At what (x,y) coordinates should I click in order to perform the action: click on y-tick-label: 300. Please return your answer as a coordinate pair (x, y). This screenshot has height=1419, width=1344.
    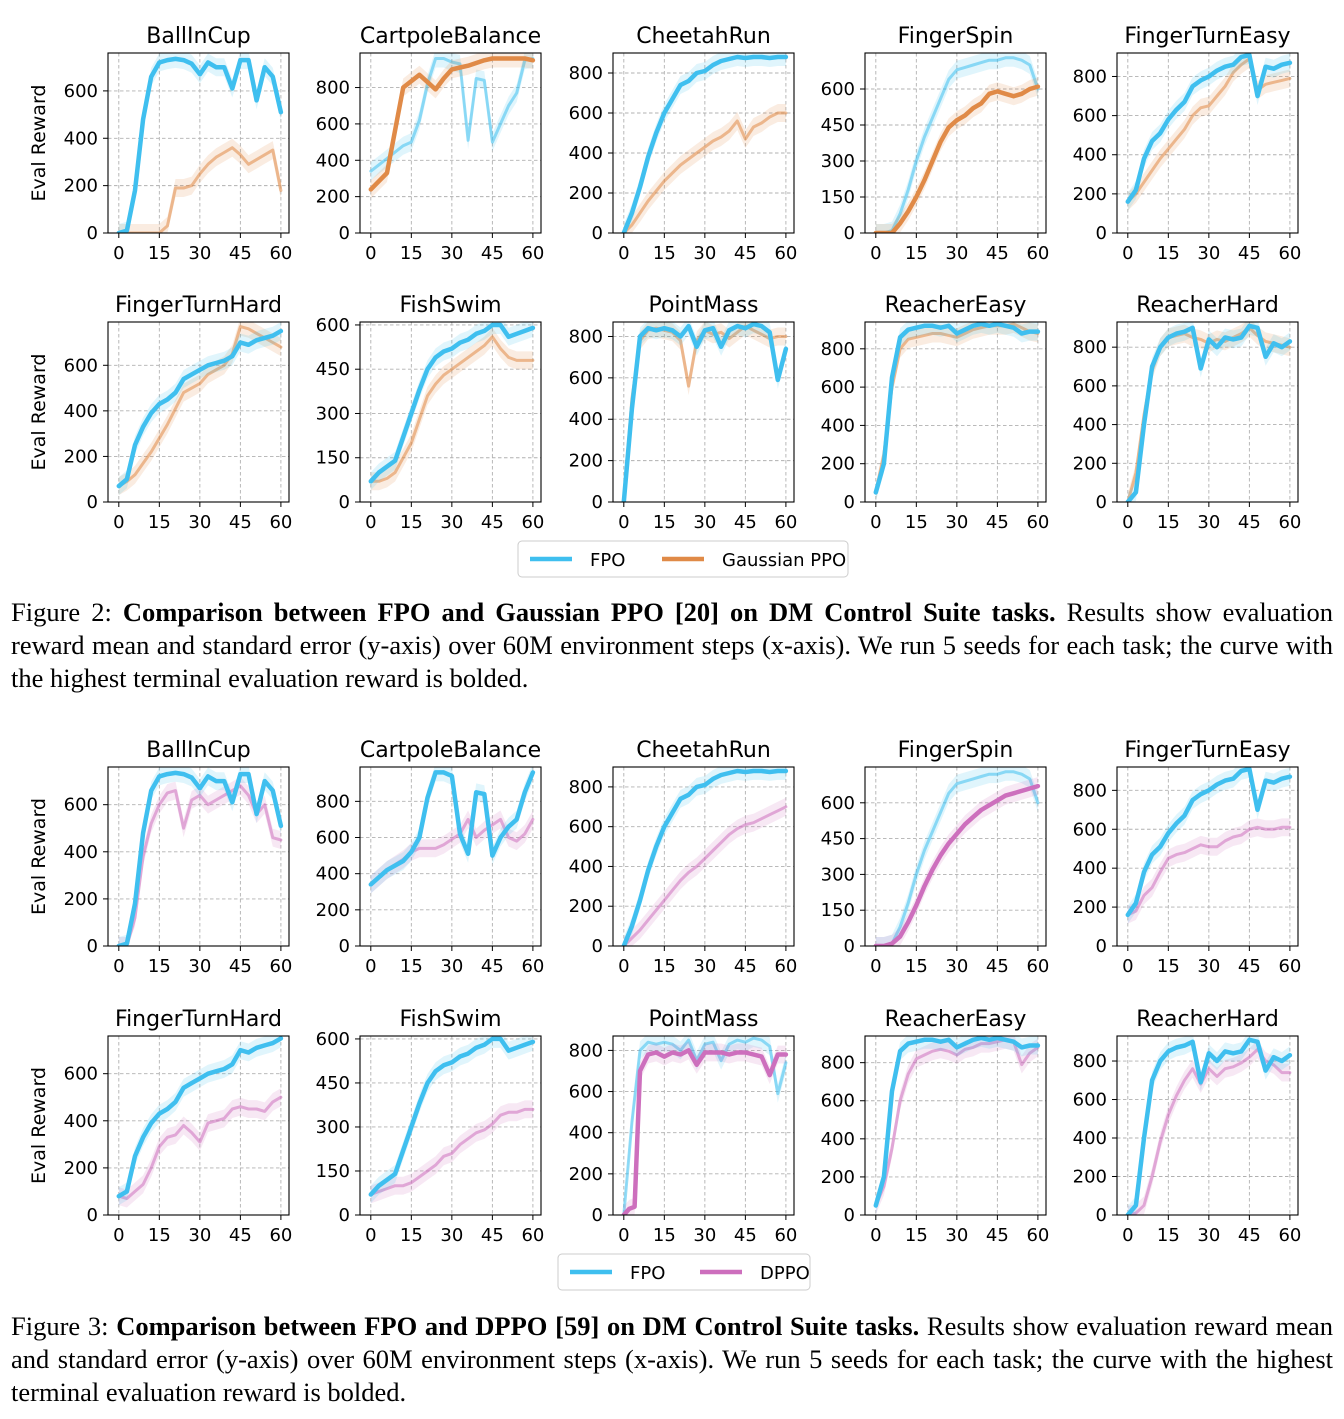
    Looking at the image, I should click on (333, 413).